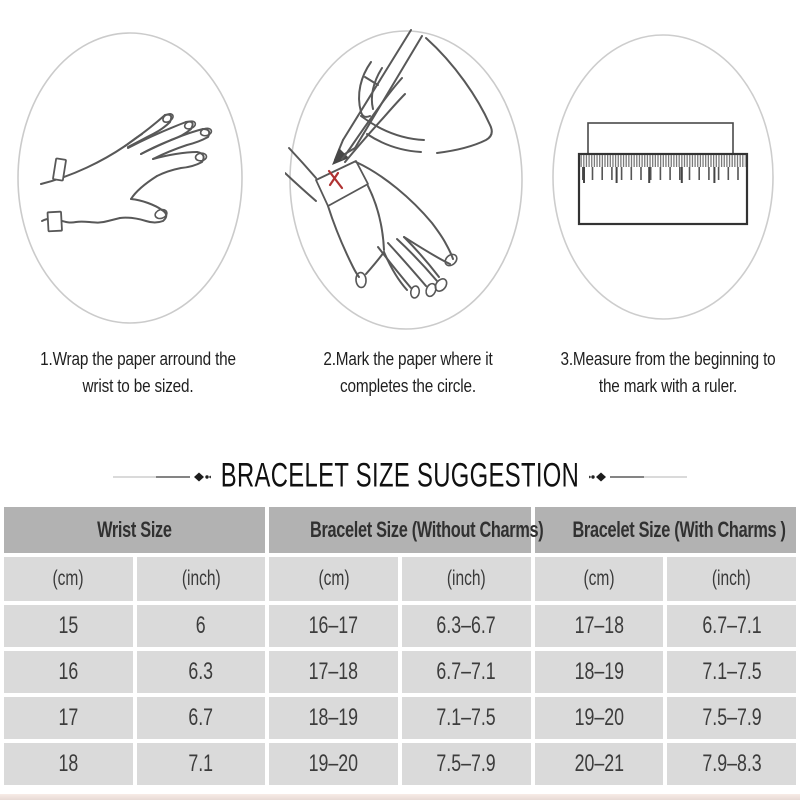  I want to click on paper-strip, so click(660, 138).